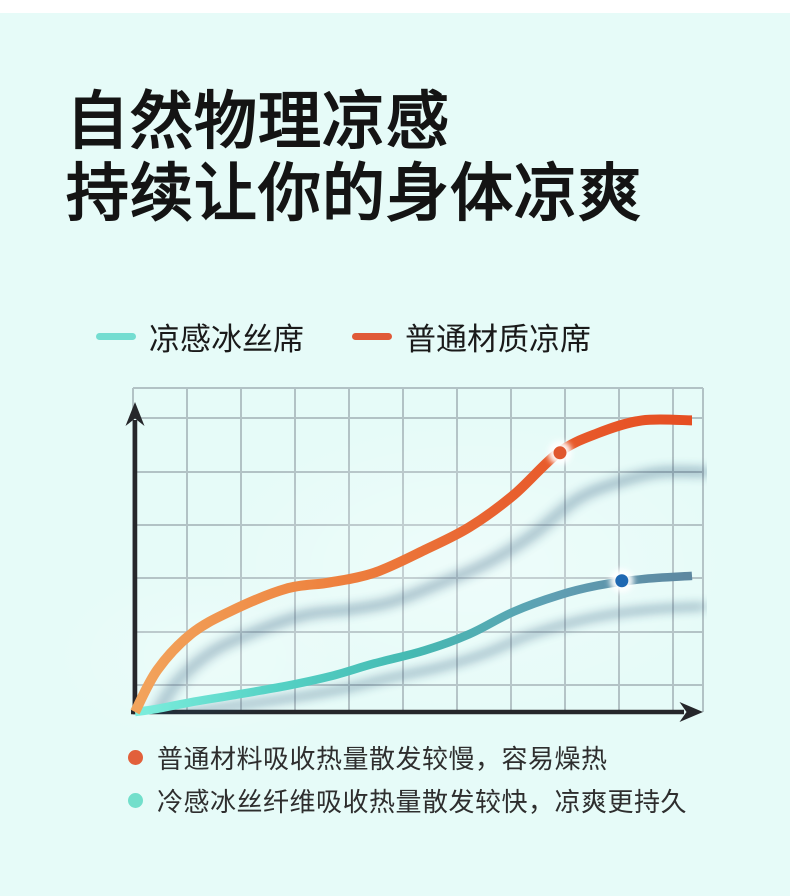  I want to click on note-ordinary-material-text: 普通材料吸收热量散发较慢，容易燥热, so click(382, 759).